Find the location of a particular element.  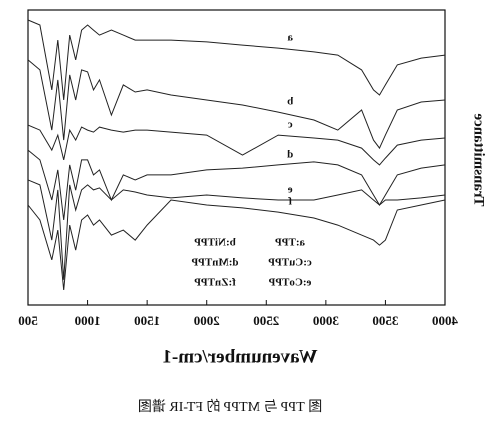

x-tick-label: 2000 is located at coordinates (207, 320).